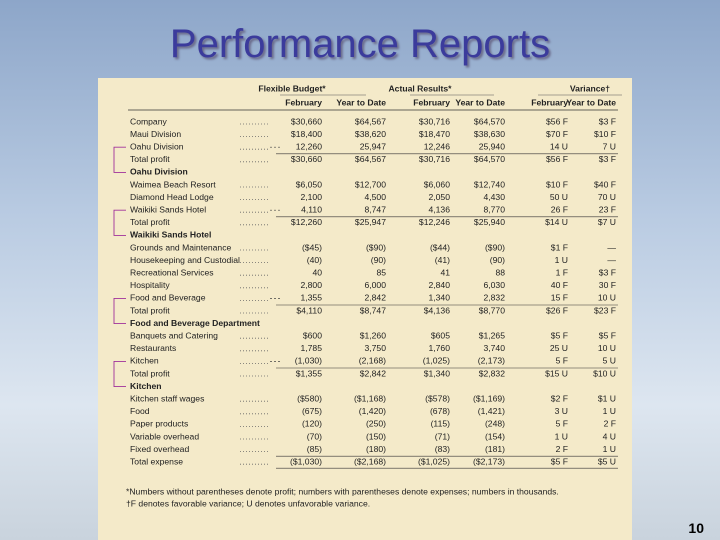  What do you see at coordinates (312, 411) in the screenshot?
I see `cell-value: (675)` at bounding box center [312, 411].